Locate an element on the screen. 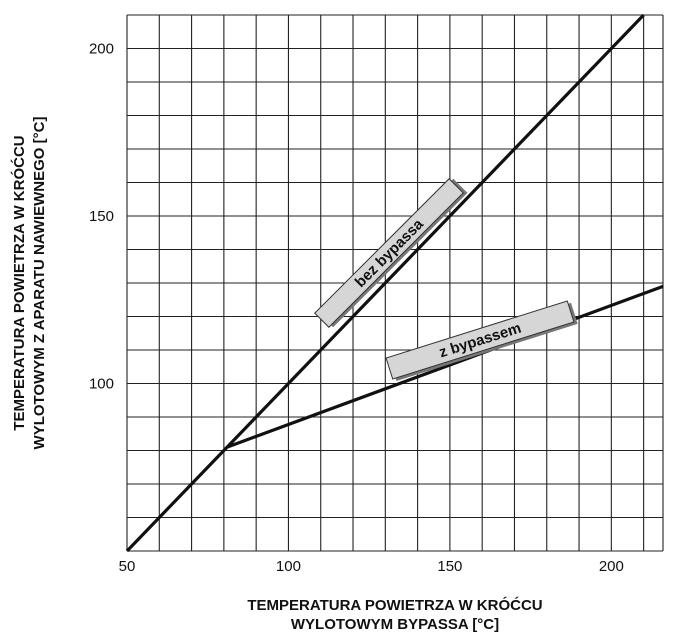 The width and height of the screenshot is (689, 636). x-tick-label: 200 is located at coordinates (611, 566).